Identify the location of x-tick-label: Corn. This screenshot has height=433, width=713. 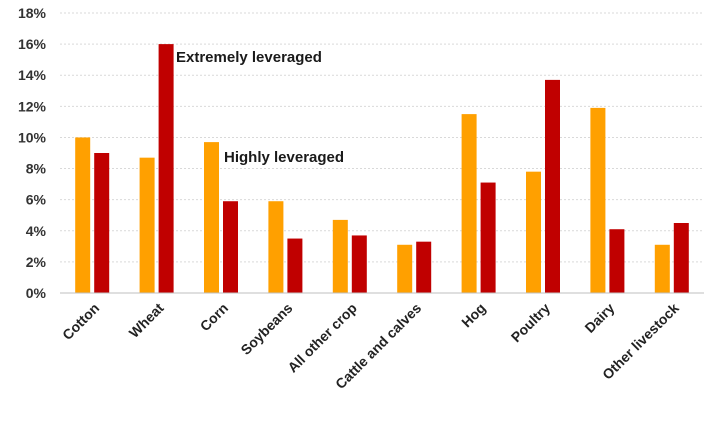
(214, 317).